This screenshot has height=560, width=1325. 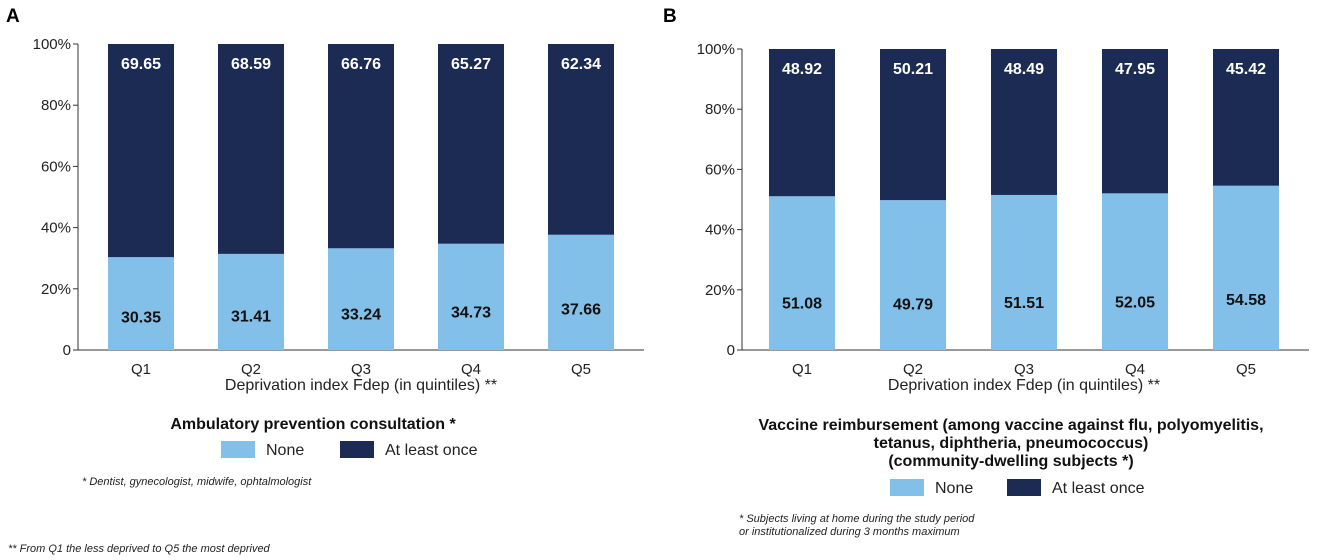 What do you see at coordinates (1135, 302) in the screenshot?
I see `data-label-none: 52.05` at bounding box center [1135, 302].